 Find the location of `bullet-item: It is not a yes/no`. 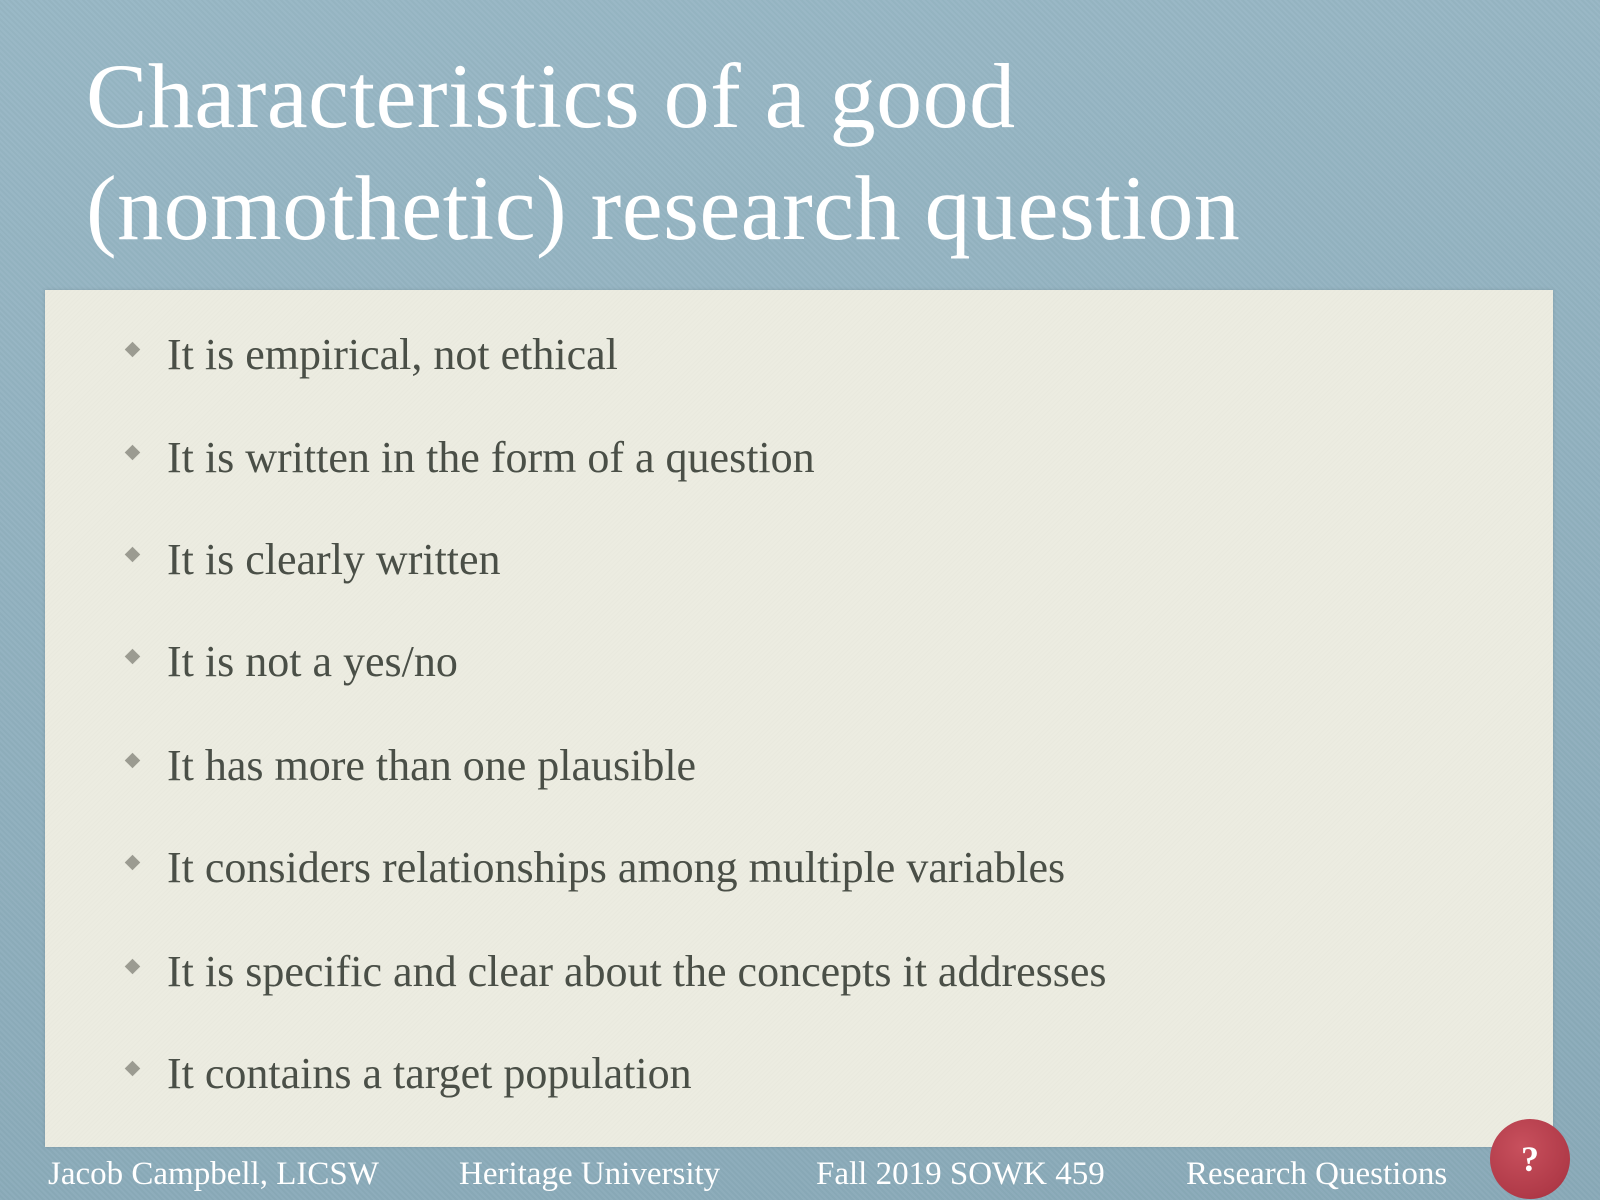

bullet-item: It is not a yes/no is located at coordinates (291, 662).